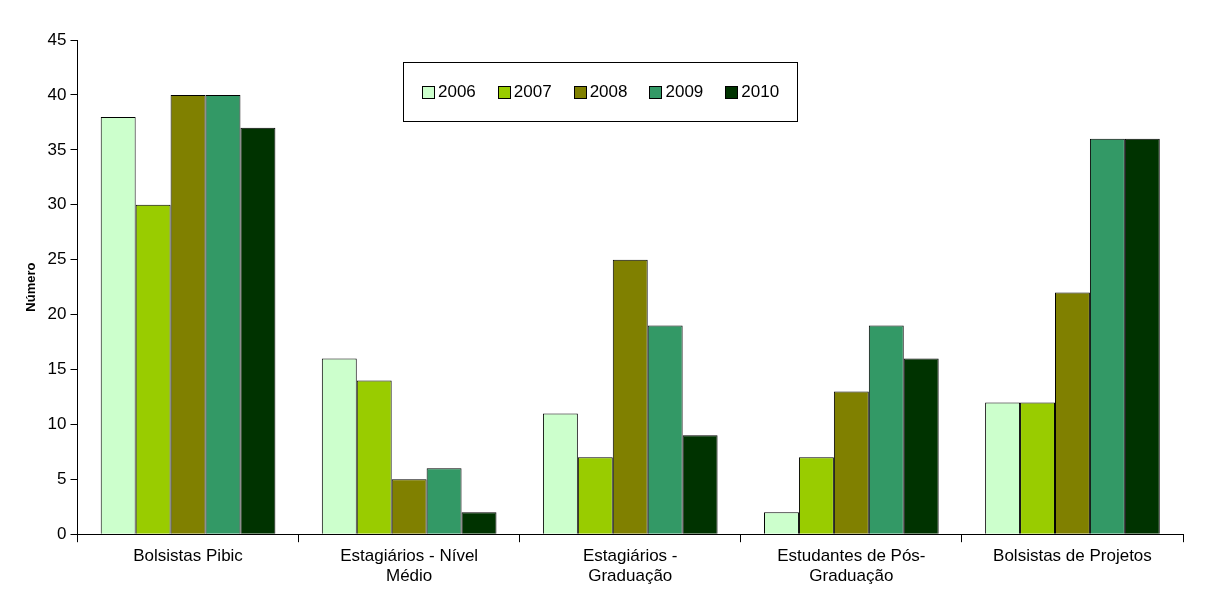 The image size is (1211, 601). I want to click on x-tick-label: Estagiários - Nível Médio, so click(409, 566).